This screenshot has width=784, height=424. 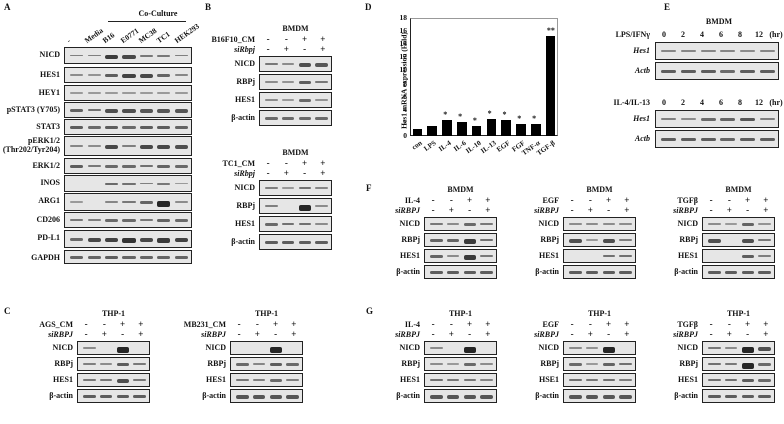 What do you see at coordinates (687, 200) in the screenshot?
I see `treatment-label: TGFβ` at bounding box center [687, 200].